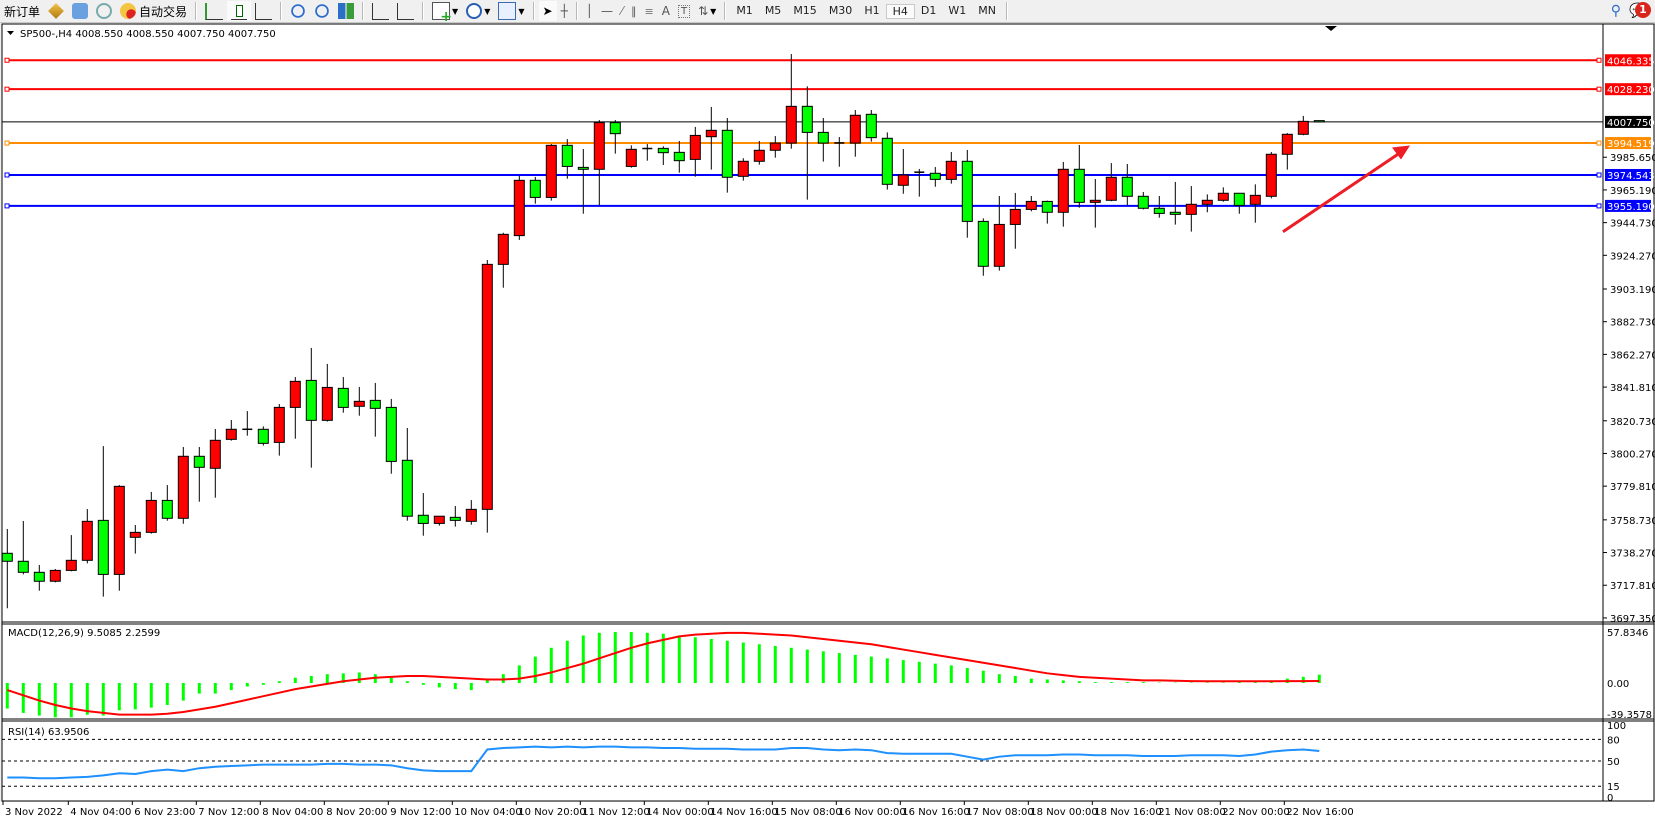 This screenshot has height=823, width=1655. I want to click on zoom-in-button, so click(298, 11).